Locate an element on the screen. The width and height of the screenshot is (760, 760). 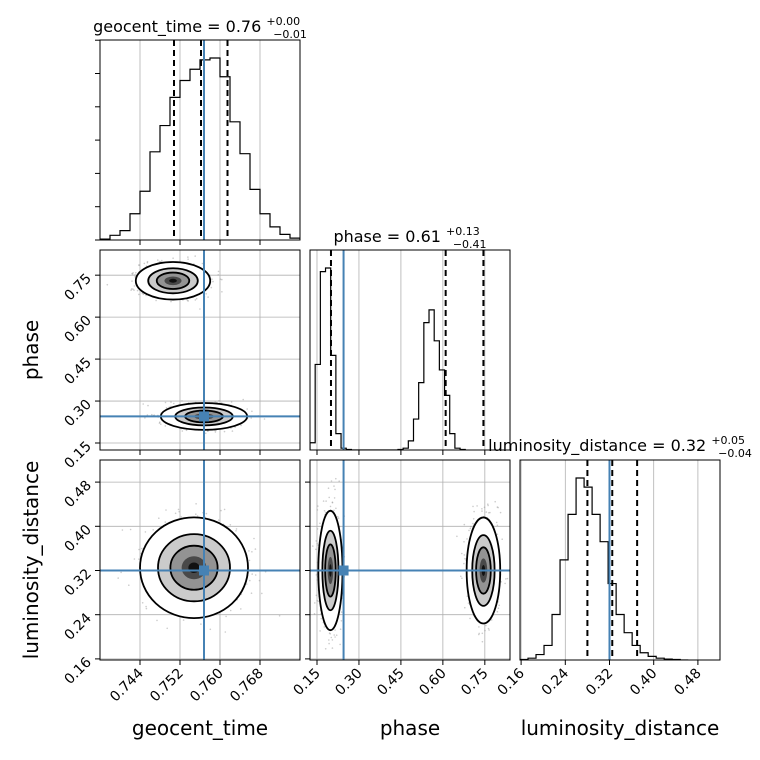
x-tick-label: 0.752 is located at coordinates (167, 686).